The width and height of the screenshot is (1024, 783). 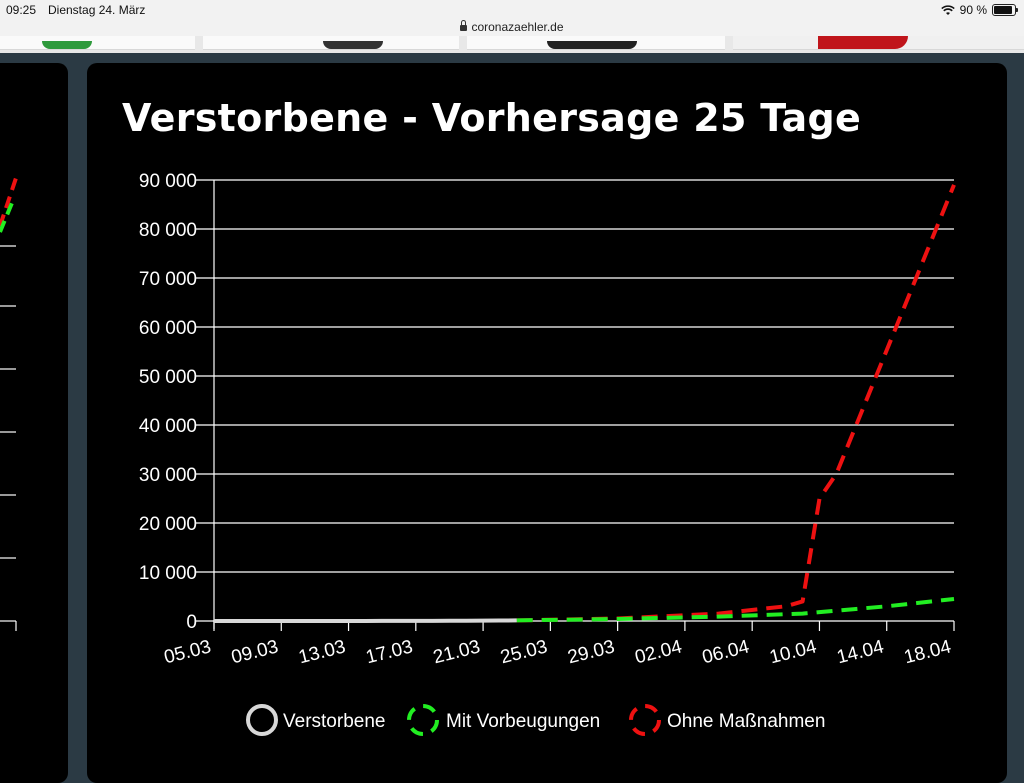 I want to click on x-tick-label: 02.04, so click(x=659, y=652).